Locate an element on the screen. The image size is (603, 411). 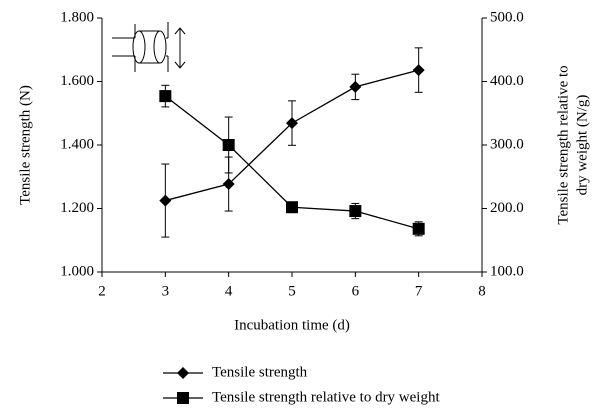
y2-tick-label: 200.0 is located at coordinates (507, 208).